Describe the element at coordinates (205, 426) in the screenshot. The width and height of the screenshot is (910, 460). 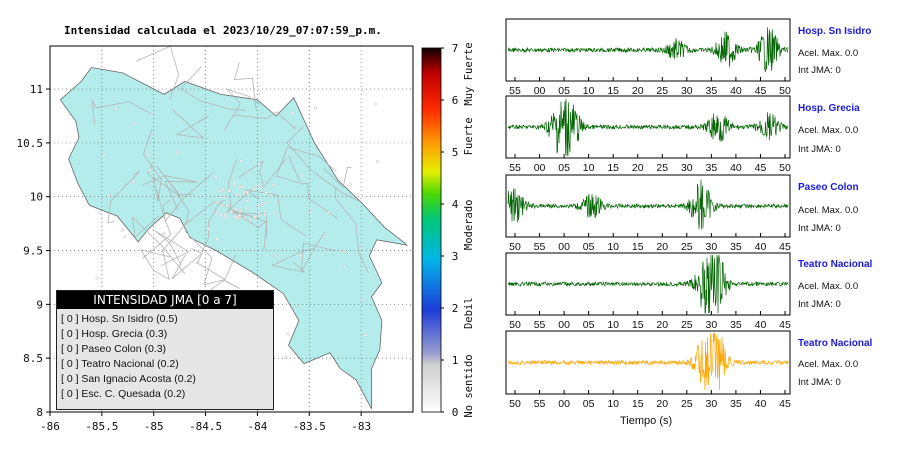
I see `x-tick-label: -84.5` at that location.